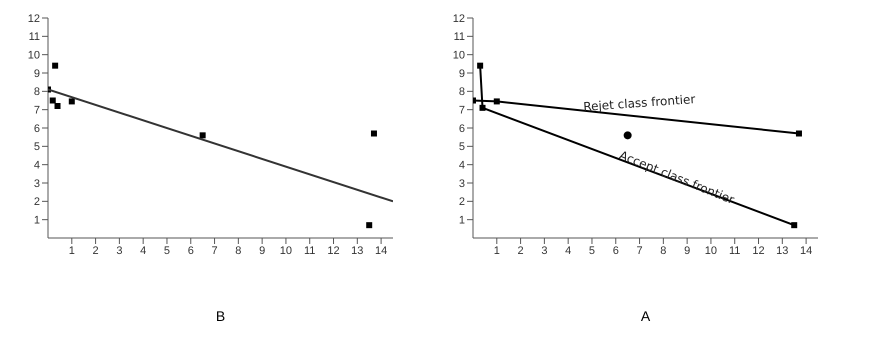 Image resolution: width=879 pixels, height=340 pixels. Describe the element at coordinates (639, 103) in the screenshot. I see `annotation: Rejet class frontier` at that location.